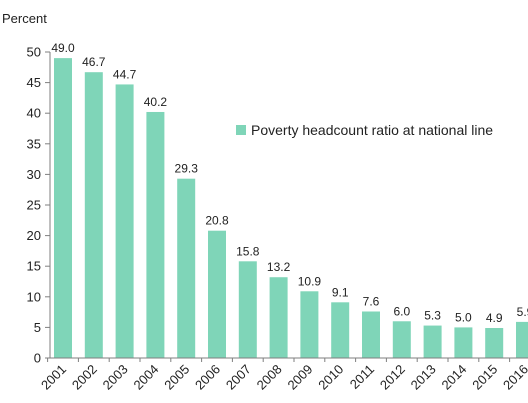  I want to click on x-tick-label-2002: 2002, so click(84, 377).